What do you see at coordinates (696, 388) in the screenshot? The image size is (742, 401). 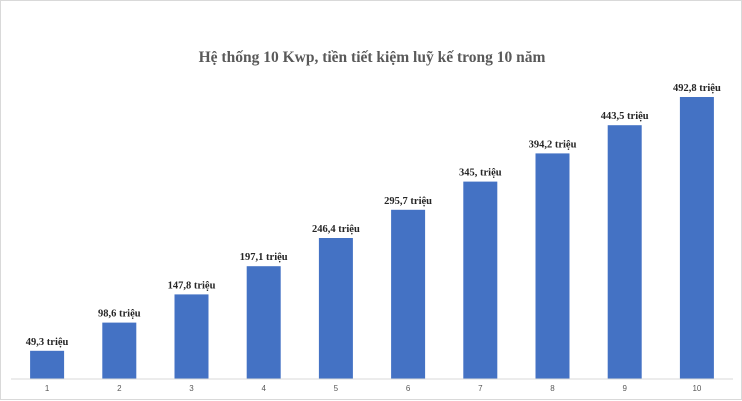 I see `x-tick-10: 10` at bounding box center [696, 388].